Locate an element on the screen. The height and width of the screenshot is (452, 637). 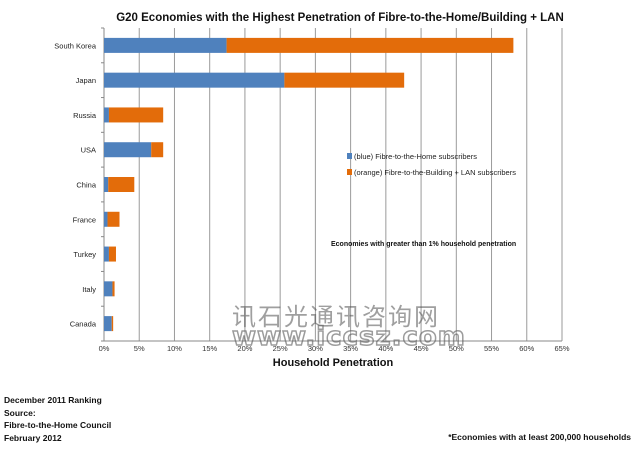
bar-ftth-south-korea is located at coordinates (165, 45).